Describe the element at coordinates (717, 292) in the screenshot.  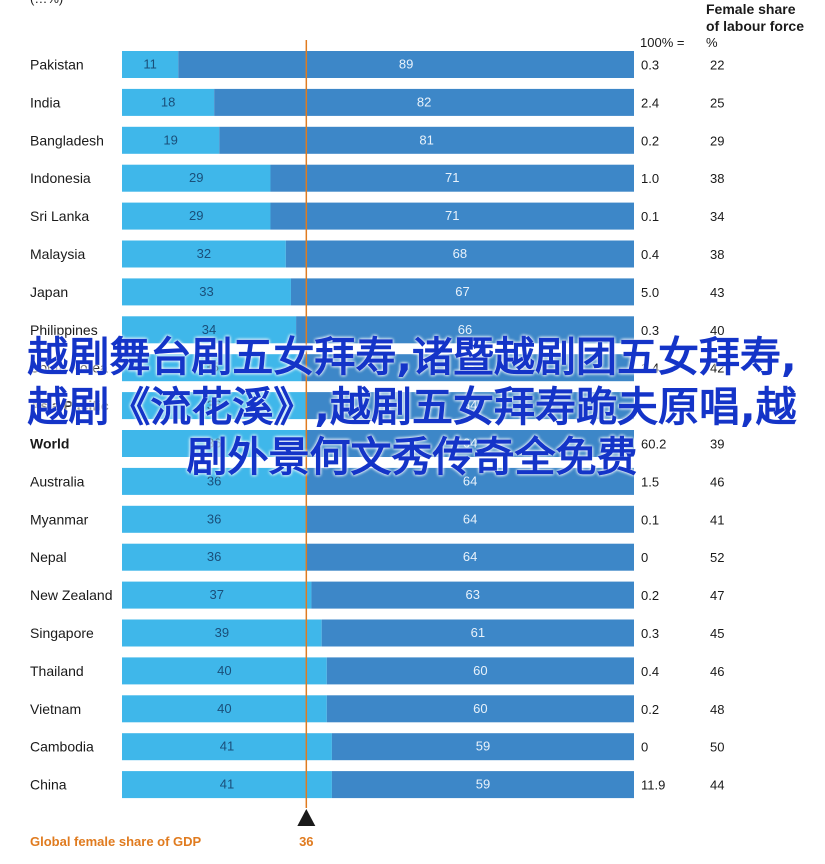
I see `labour-share-value: 43` at that location.